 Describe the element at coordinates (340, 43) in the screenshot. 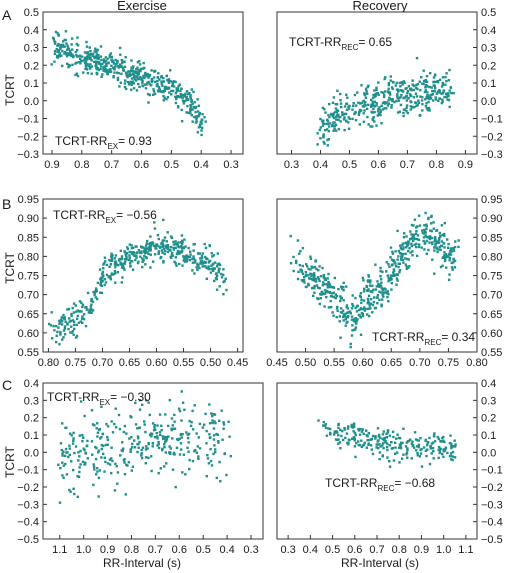

I see `correlation-annotation: TCRT-RRREC= 0.65` at that location.